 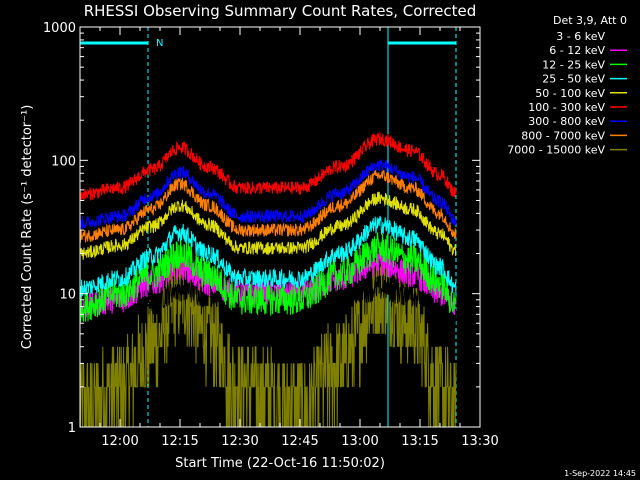 I want to click on x-tick-label: 13:15, so click(x=419, y=441).